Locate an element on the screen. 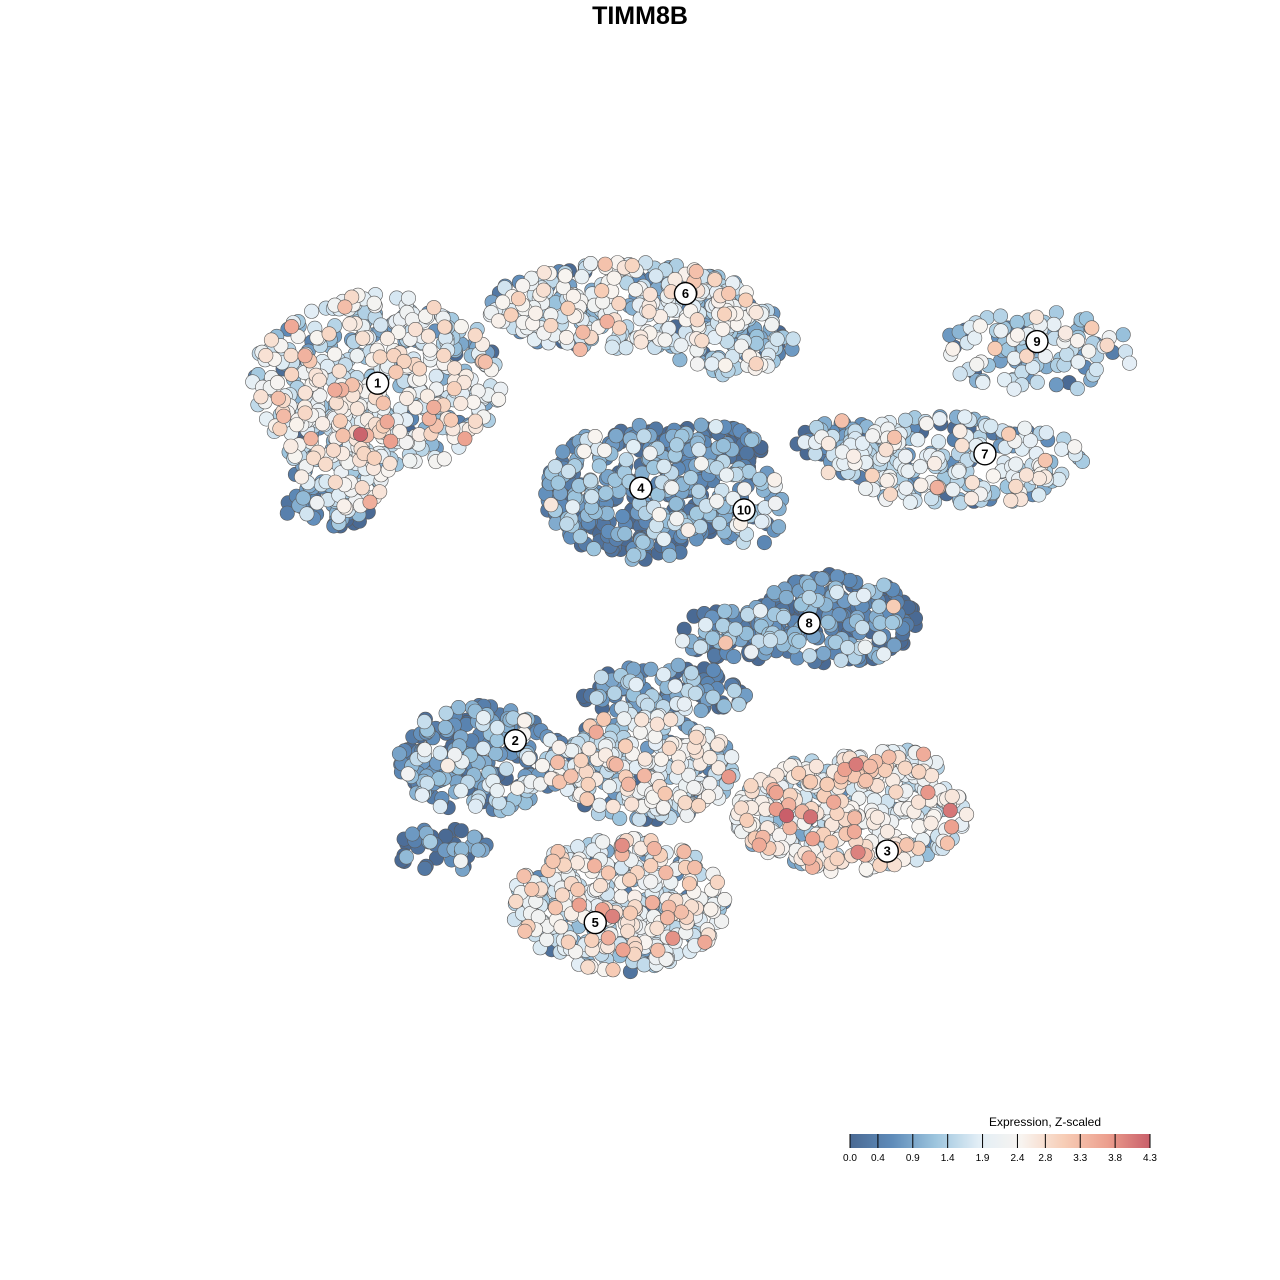 The height and width of the screenshot is (1280, 1280). legend-tick-label: 1.9 is located at coordinates (983, 1158).